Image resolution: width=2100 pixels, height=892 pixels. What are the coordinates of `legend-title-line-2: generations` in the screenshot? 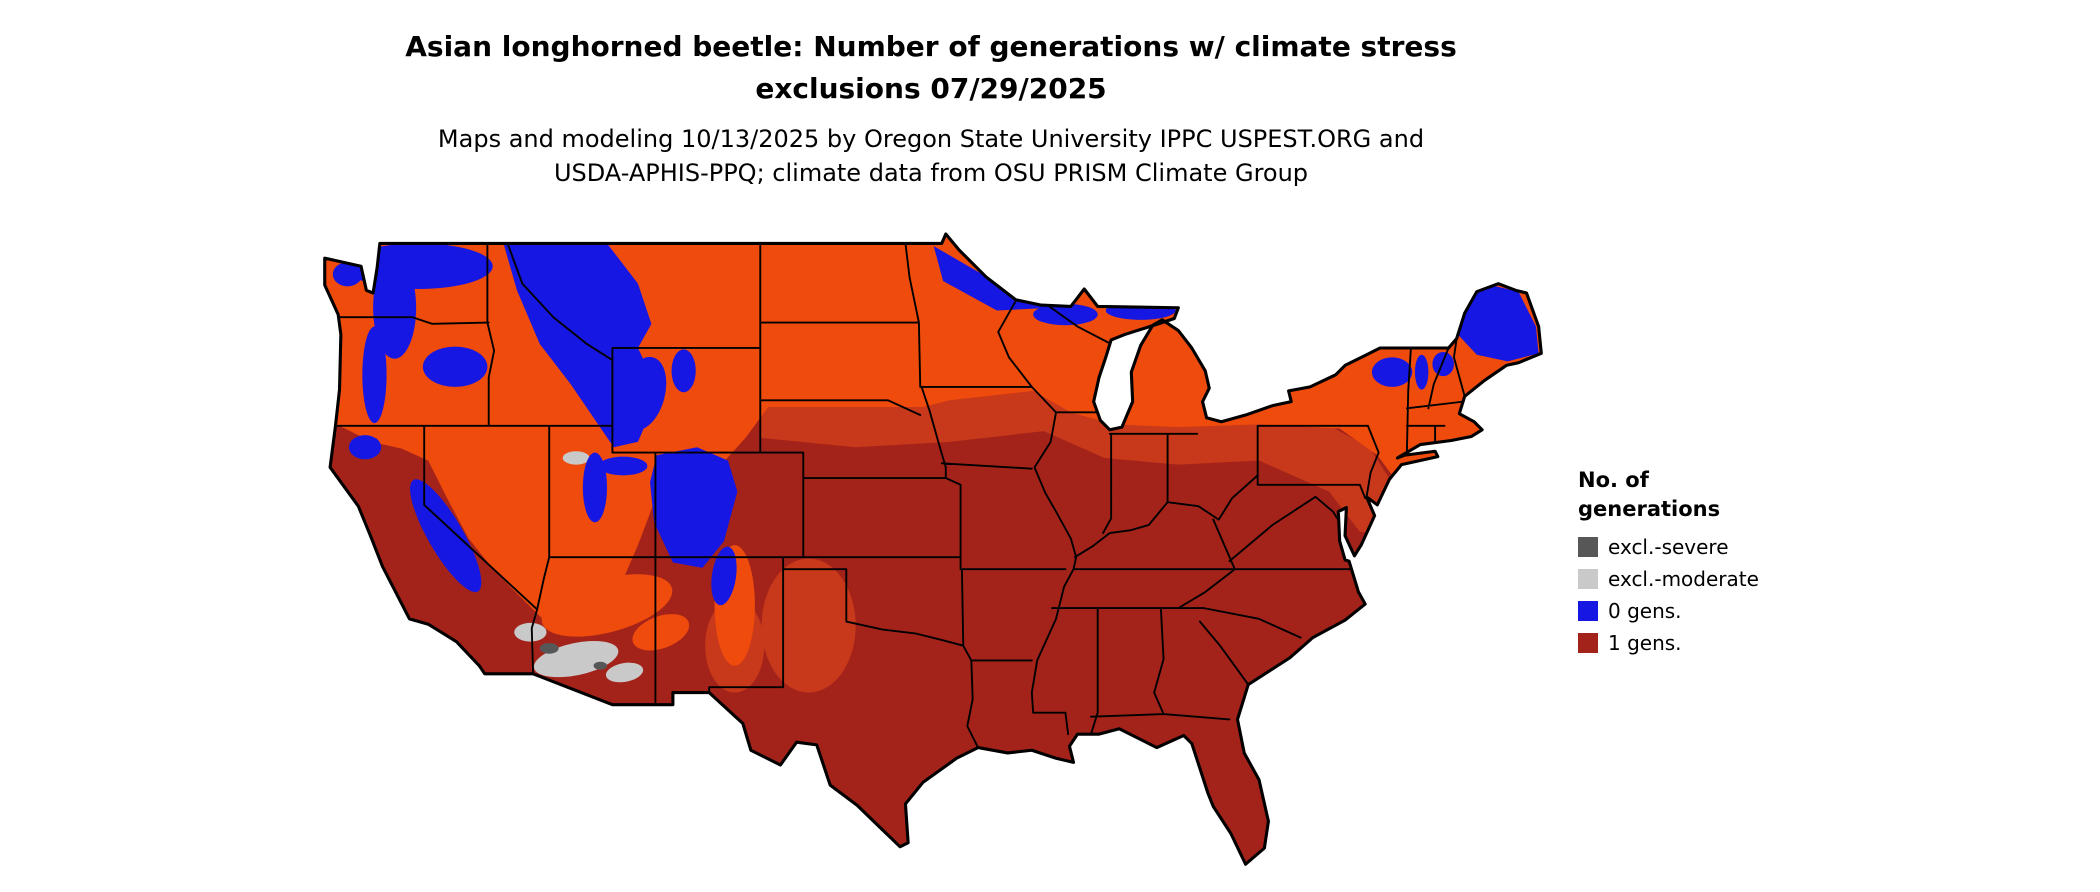 It's located at (1649, 509).